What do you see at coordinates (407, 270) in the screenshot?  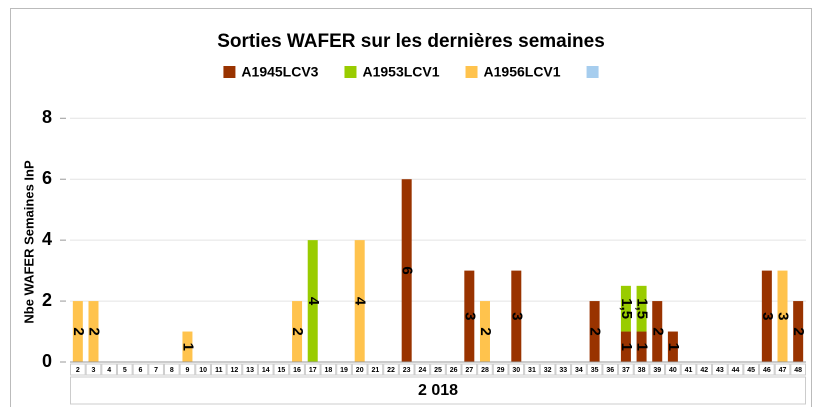 I see `data-label: 6` at bounding box center [407, 270].